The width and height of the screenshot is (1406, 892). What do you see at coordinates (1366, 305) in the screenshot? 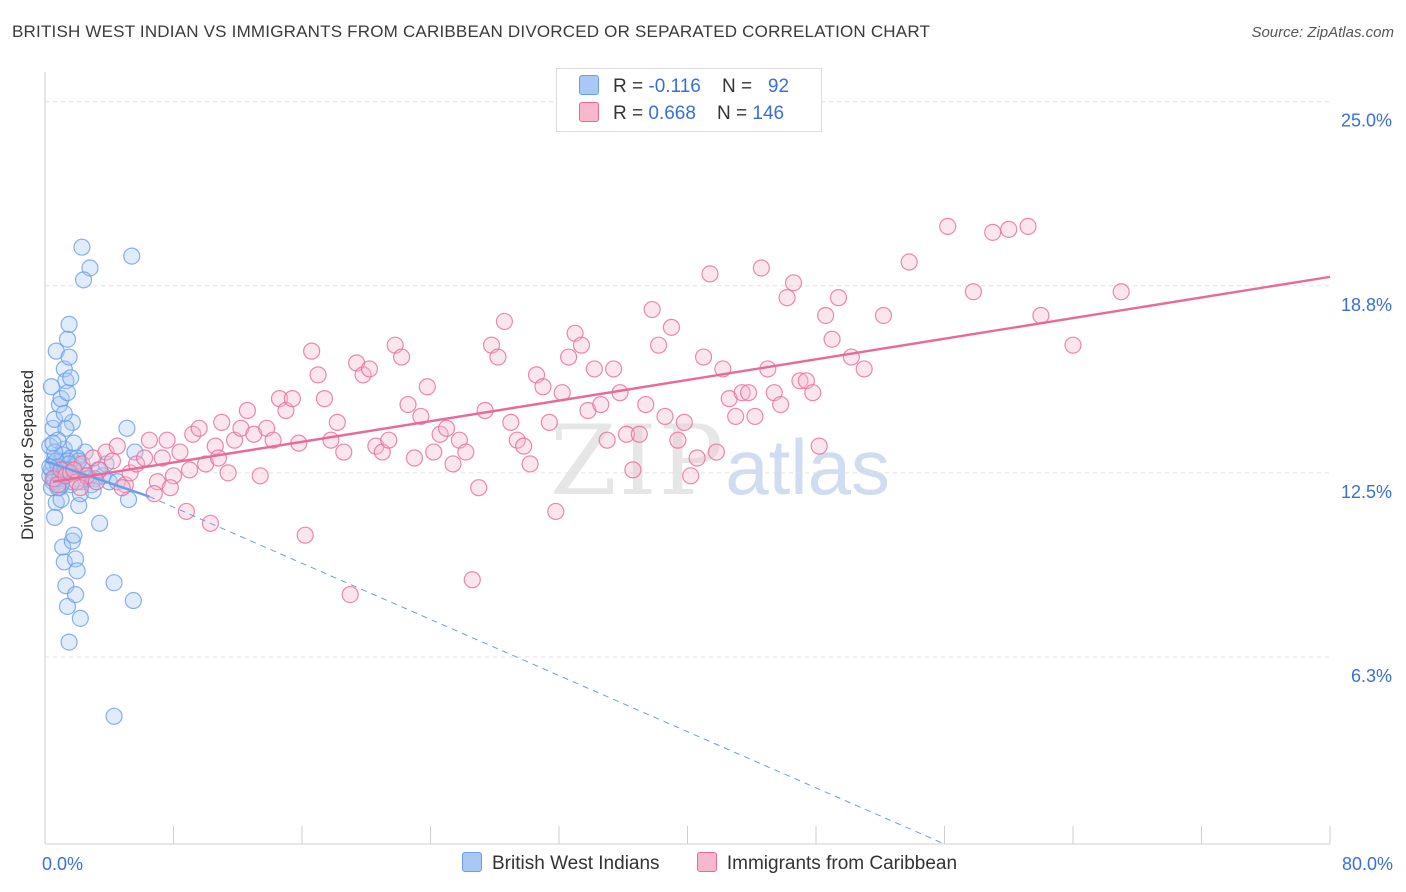
I see `y-tick-label-2: 18.8%` at bounding box center [1366, 305].